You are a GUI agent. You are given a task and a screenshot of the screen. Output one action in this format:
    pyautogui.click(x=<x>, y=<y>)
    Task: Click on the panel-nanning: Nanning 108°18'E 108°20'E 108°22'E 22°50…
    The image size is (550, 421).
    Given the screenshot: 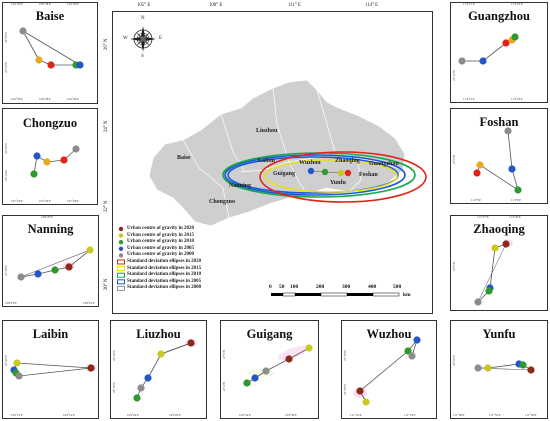 What is the action you would take?
    pyautogui.click(x=50, y=261)
    